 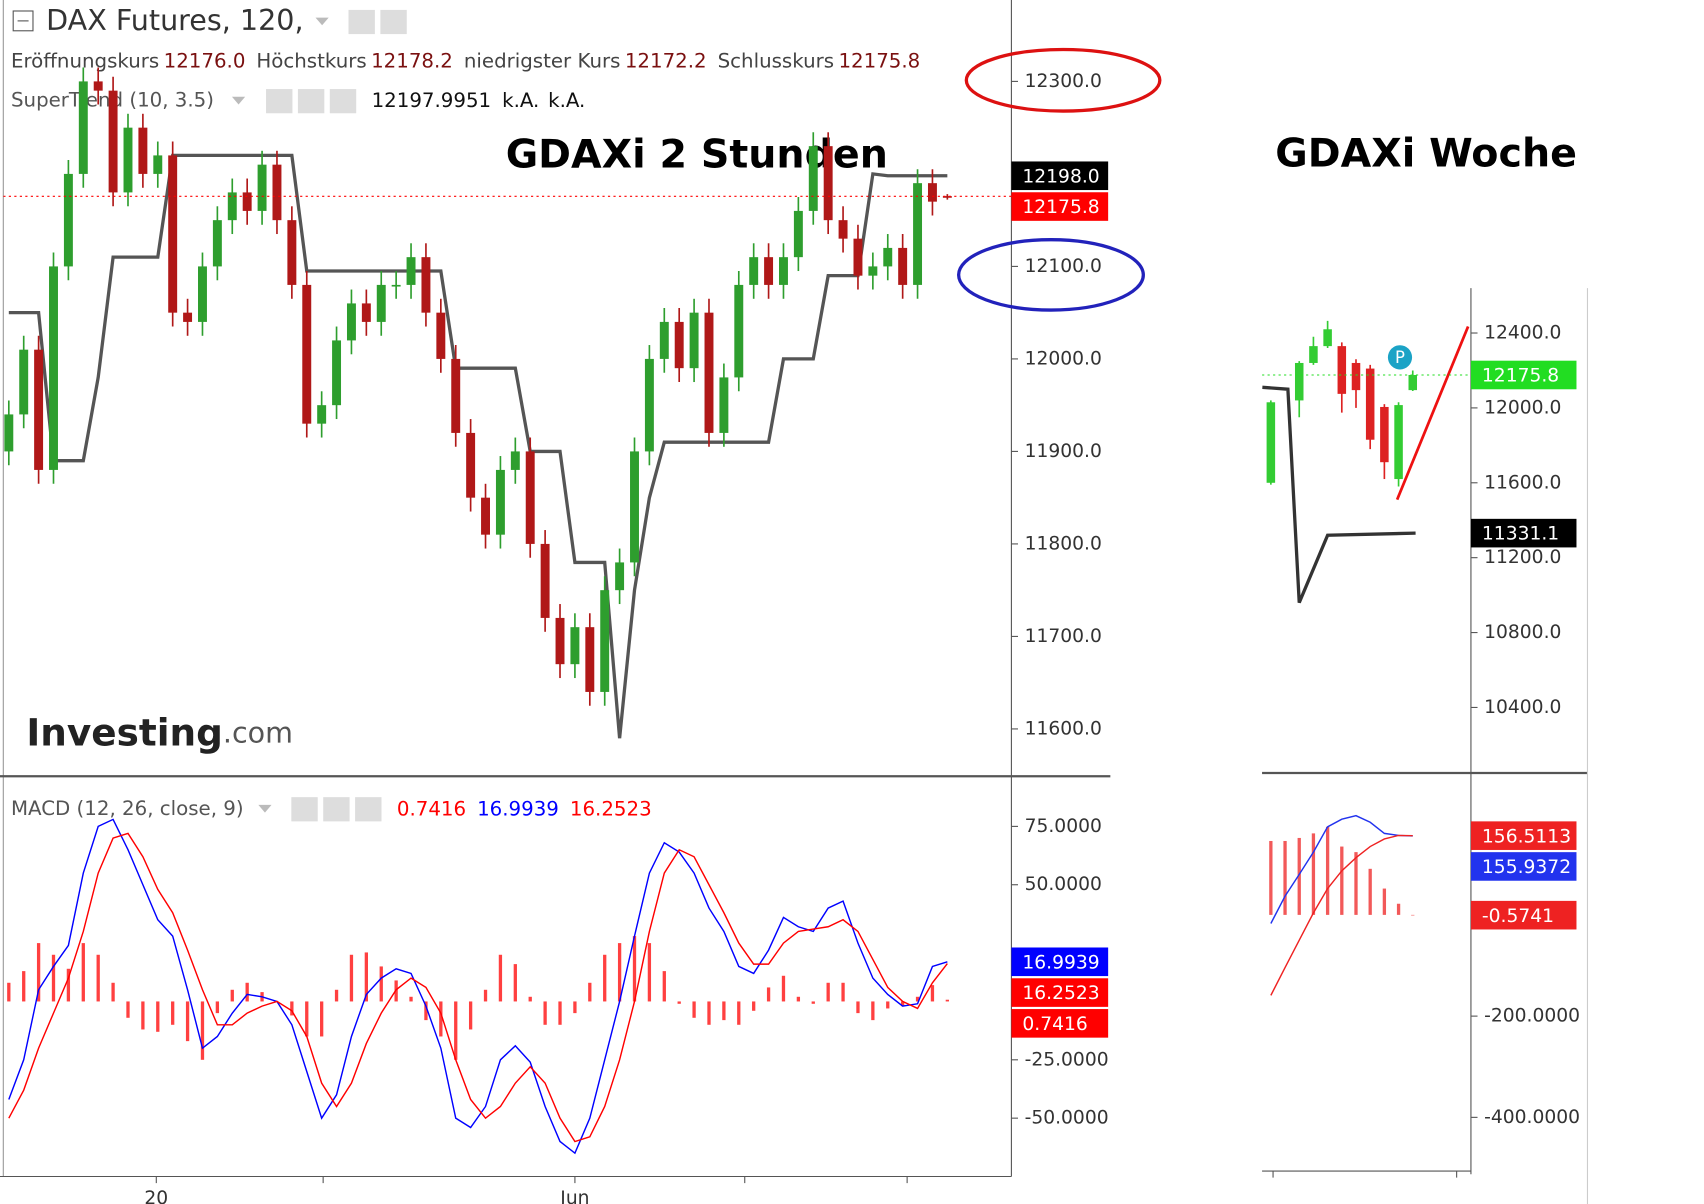 I want to click on y-tick-label: -200.0000, so click(x=1532, y=1016).